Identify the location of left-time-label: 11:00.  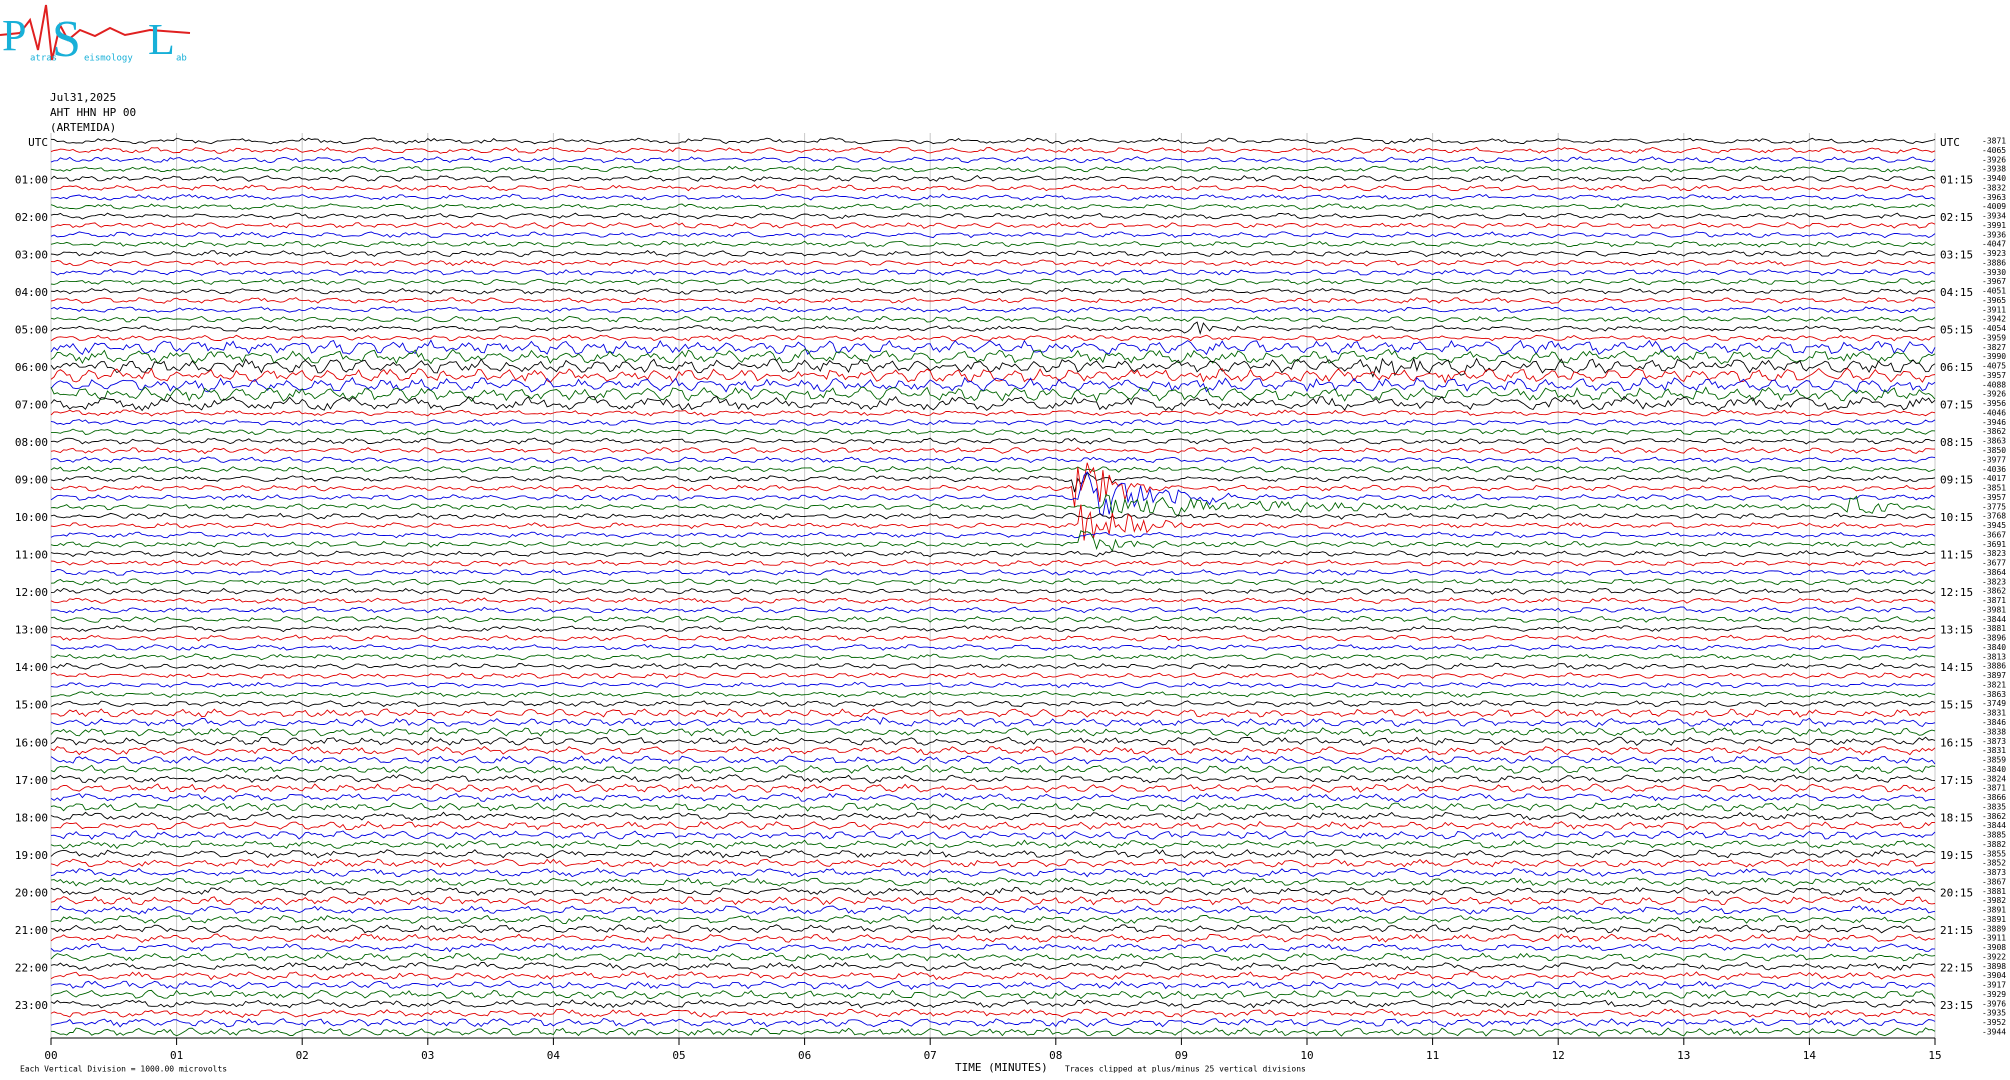
(31, 555).